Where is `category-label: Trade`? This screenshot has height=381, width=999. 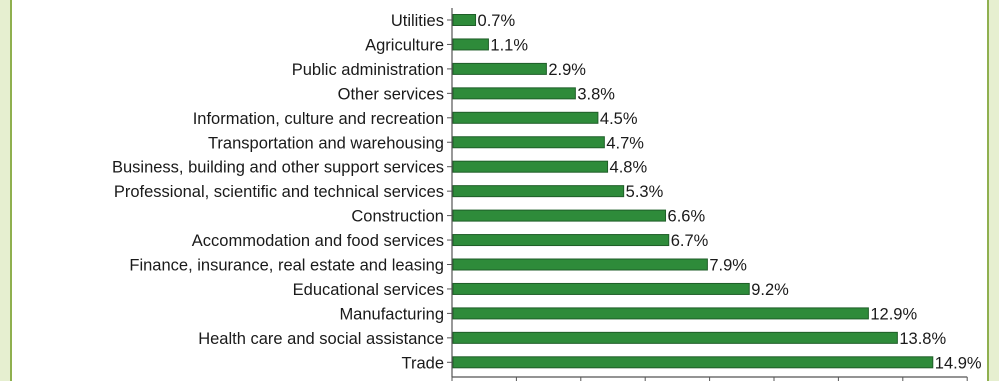 category-label: Trade is located at coordinates (423, 363).